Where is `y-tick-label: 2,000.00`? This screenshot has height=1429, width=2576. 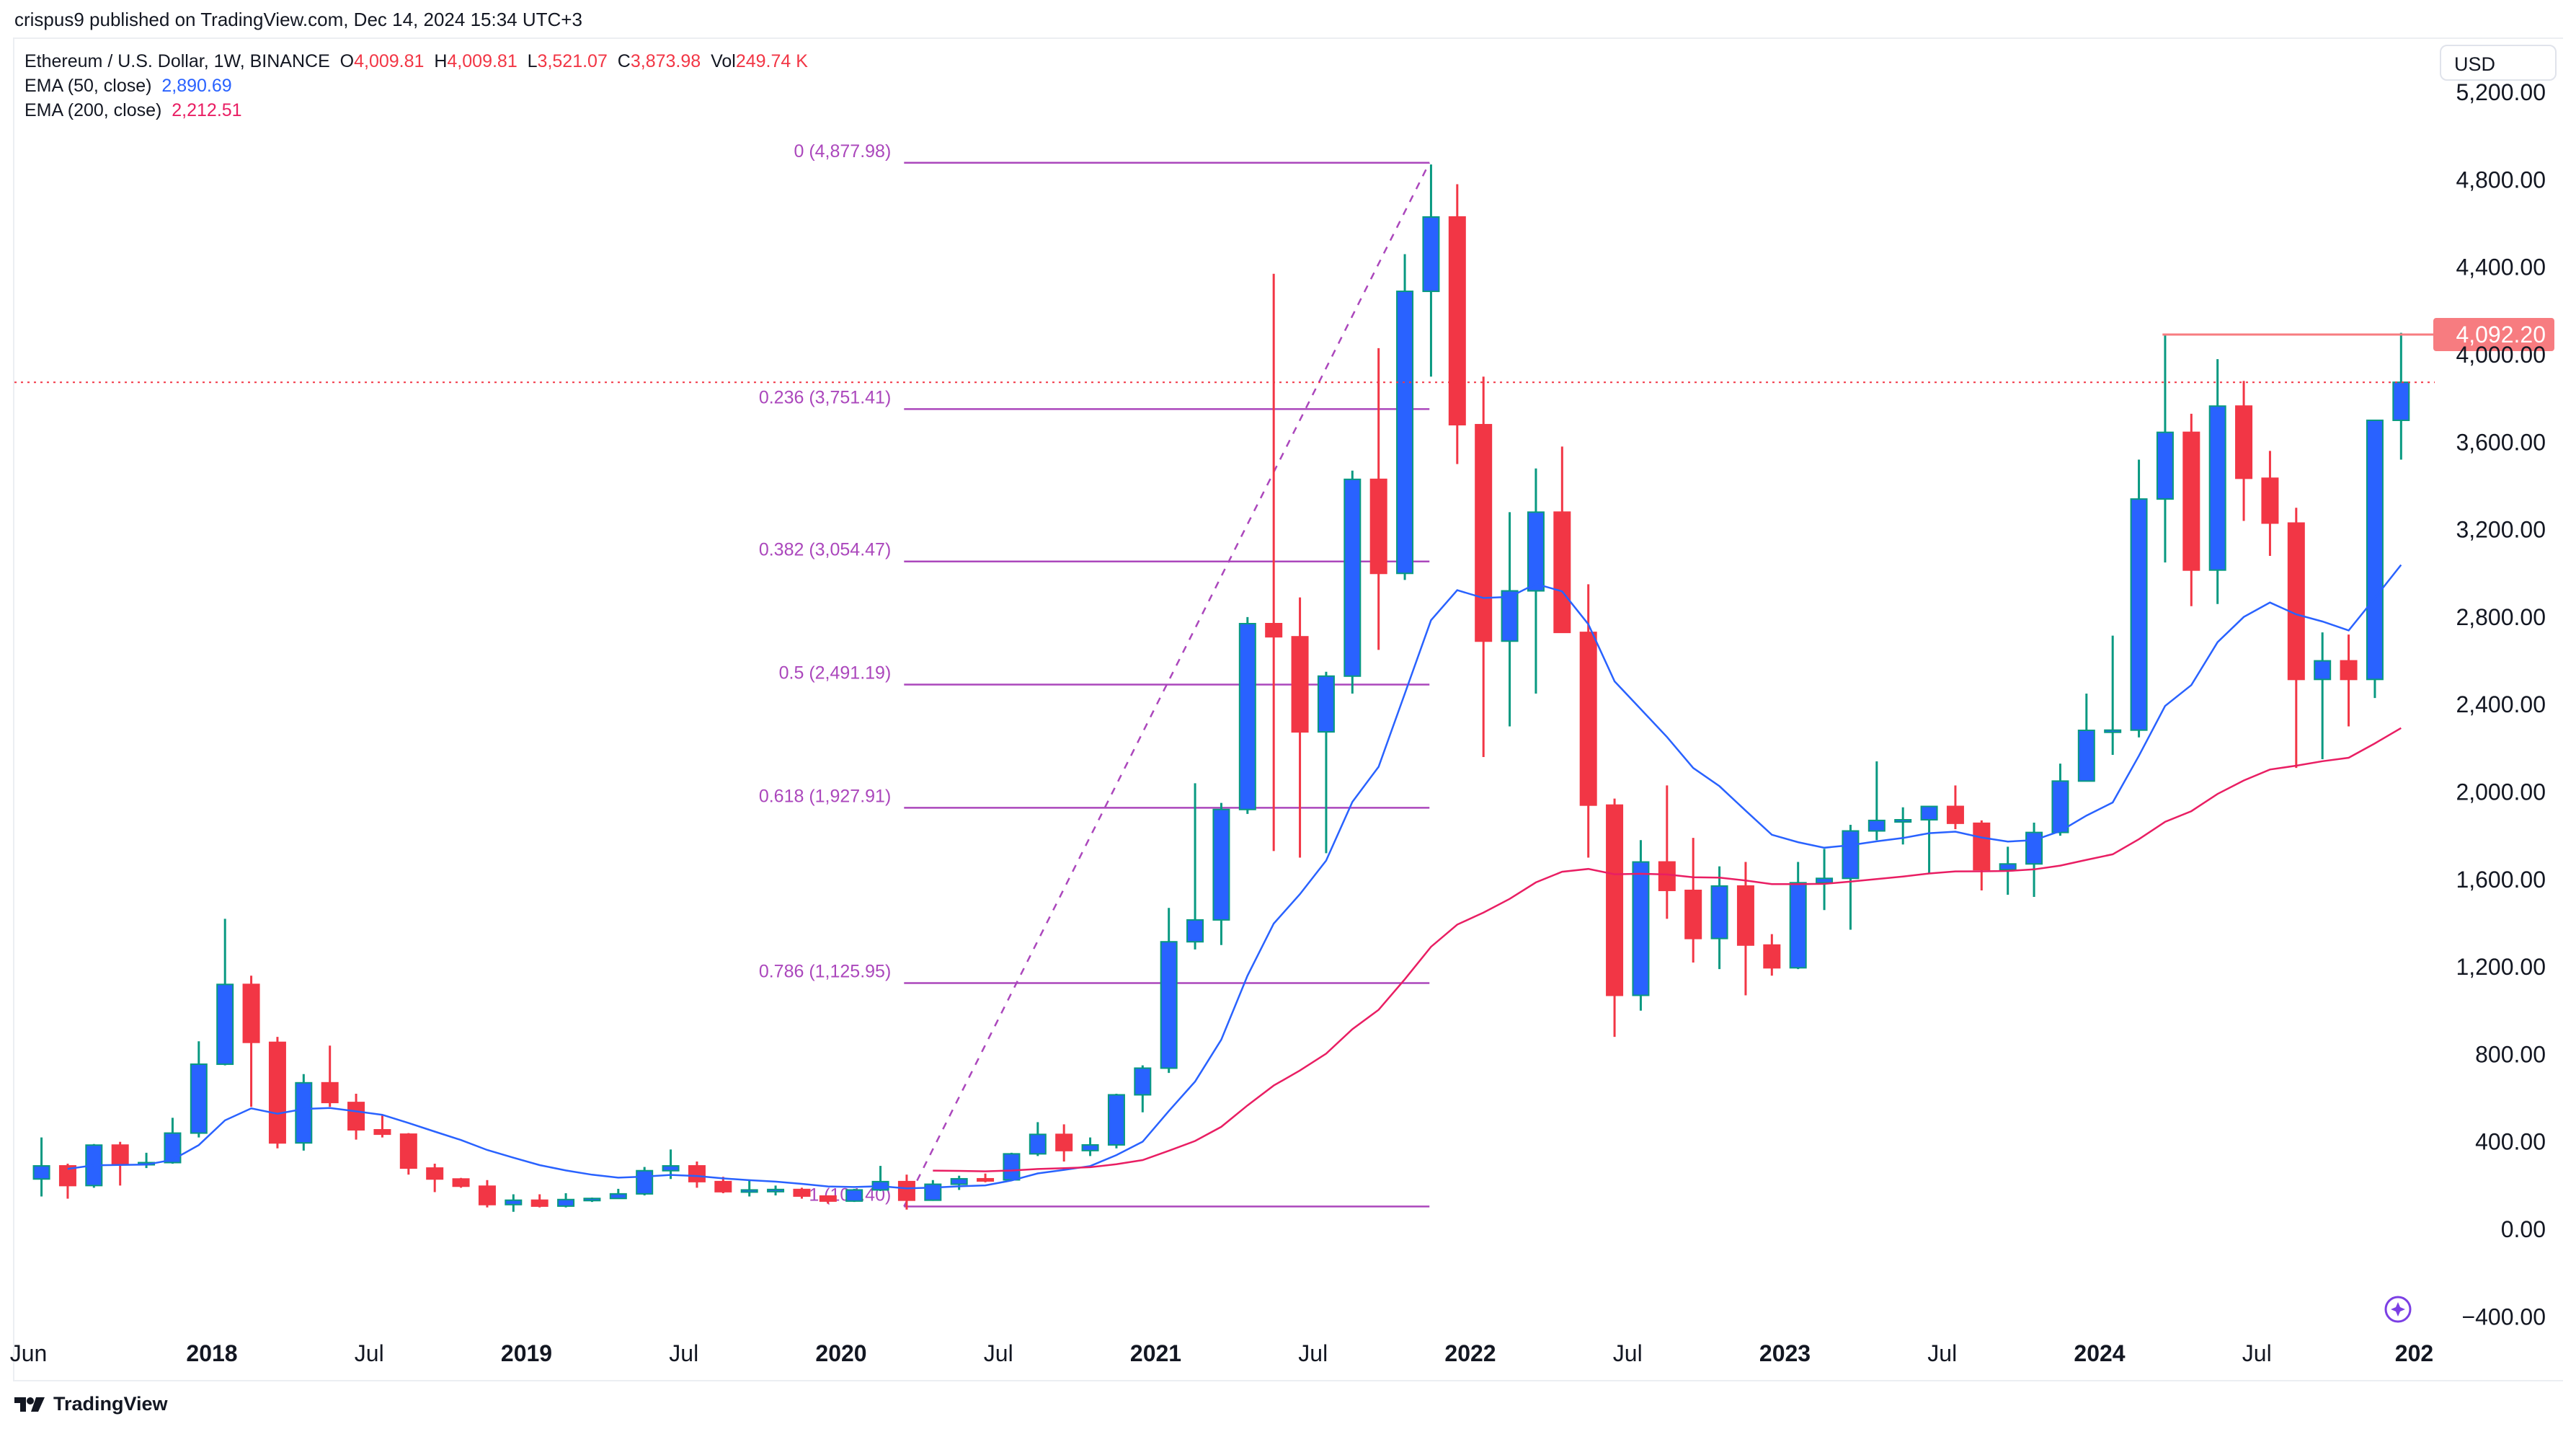 y-tick-label: 2,000.00 is located at coordinates (2501, 792).